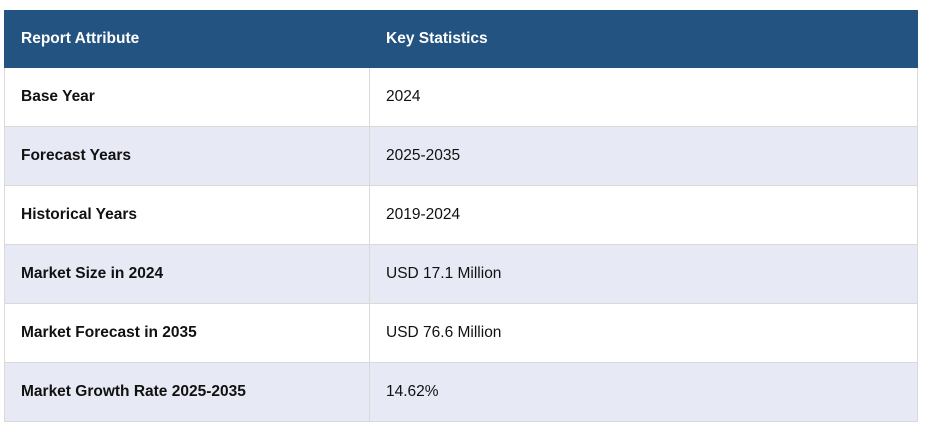 This screenshot has width=926, height=430. What do you see at coordinates (187, 333) in the screenshot?
I see `attribute-cell: Market Forecast in 2035` at bounding box center [187, 333].